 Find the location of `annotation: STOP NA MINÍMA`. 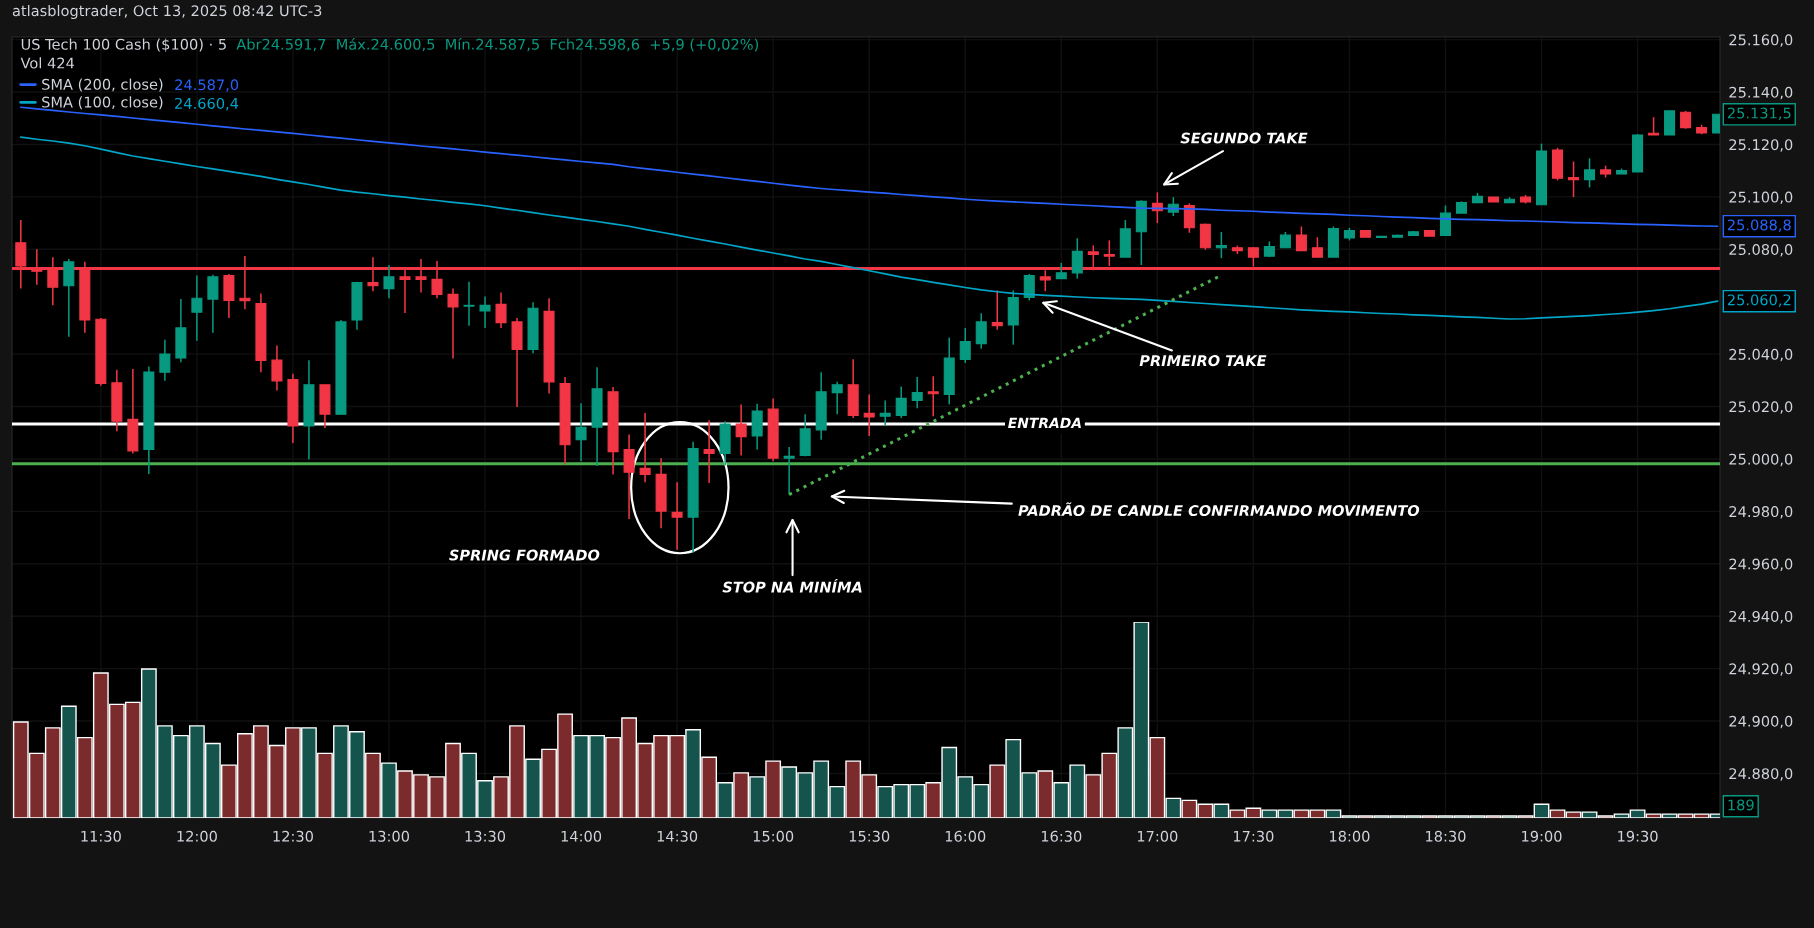

annotation: STOP NA MINÍMA is located at coordinates (792, 585).